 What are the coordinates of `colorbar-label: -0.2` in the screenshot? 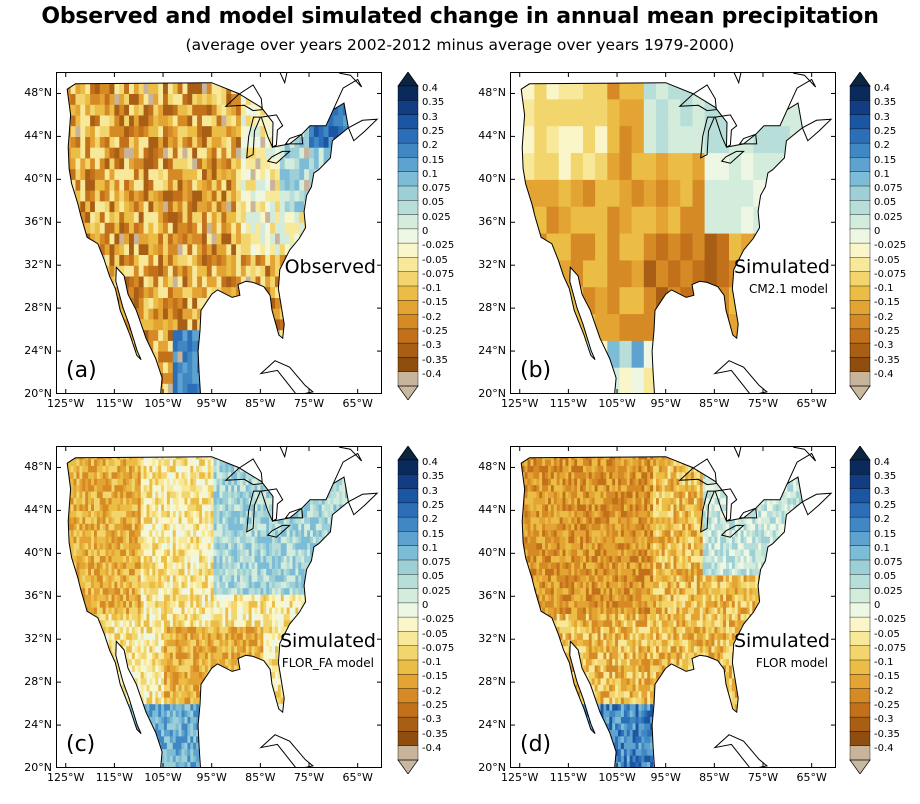 It's located at (432, 691).